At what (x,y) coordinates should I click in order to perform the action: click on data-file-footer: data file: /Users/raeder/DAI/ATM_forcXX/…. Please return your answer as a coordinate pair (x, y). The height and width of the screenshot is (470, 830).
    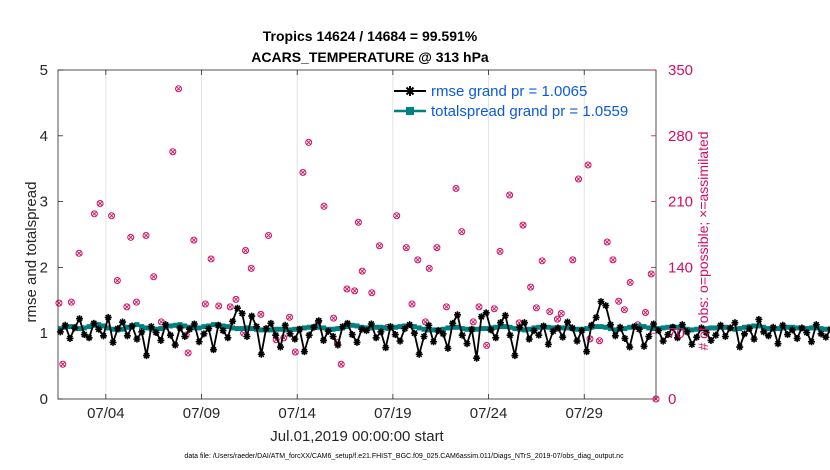
    Looking at the image, I should click on (404, 456).